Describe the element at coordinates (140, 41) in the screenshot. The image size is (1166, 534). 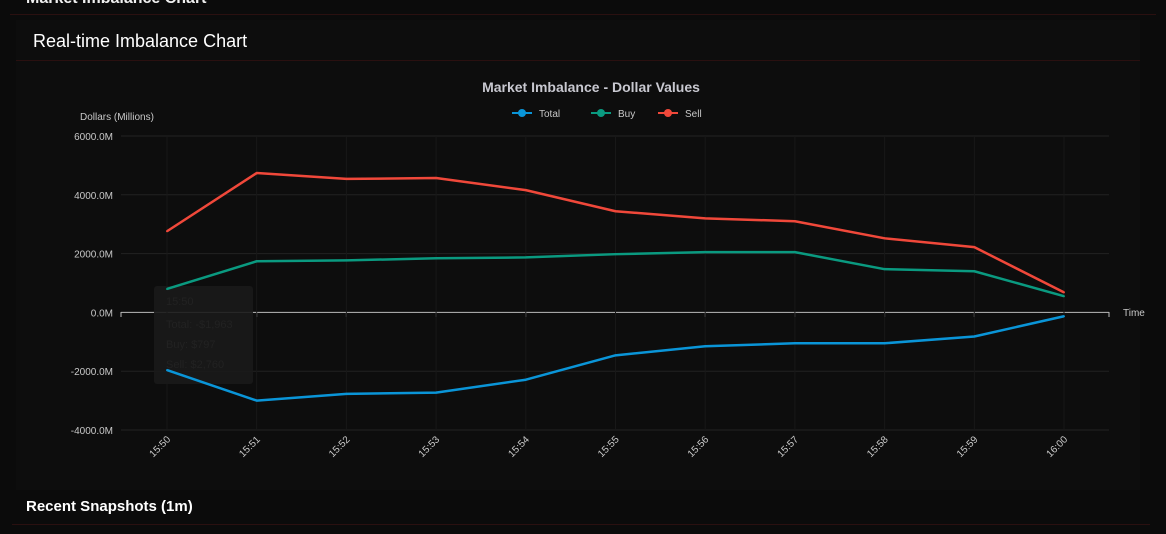
I see `card-title: Real-time Imbalance Chart` at that location.